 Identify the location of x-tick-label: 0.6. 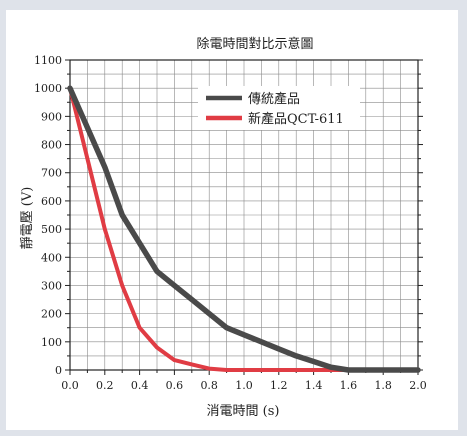
(175, 385).